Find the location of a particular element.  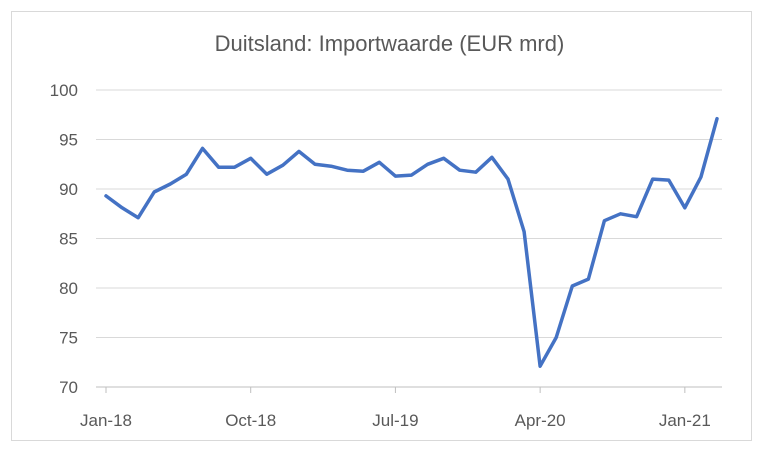

y-tick-label: 70 is located at coordinates (68, 387).